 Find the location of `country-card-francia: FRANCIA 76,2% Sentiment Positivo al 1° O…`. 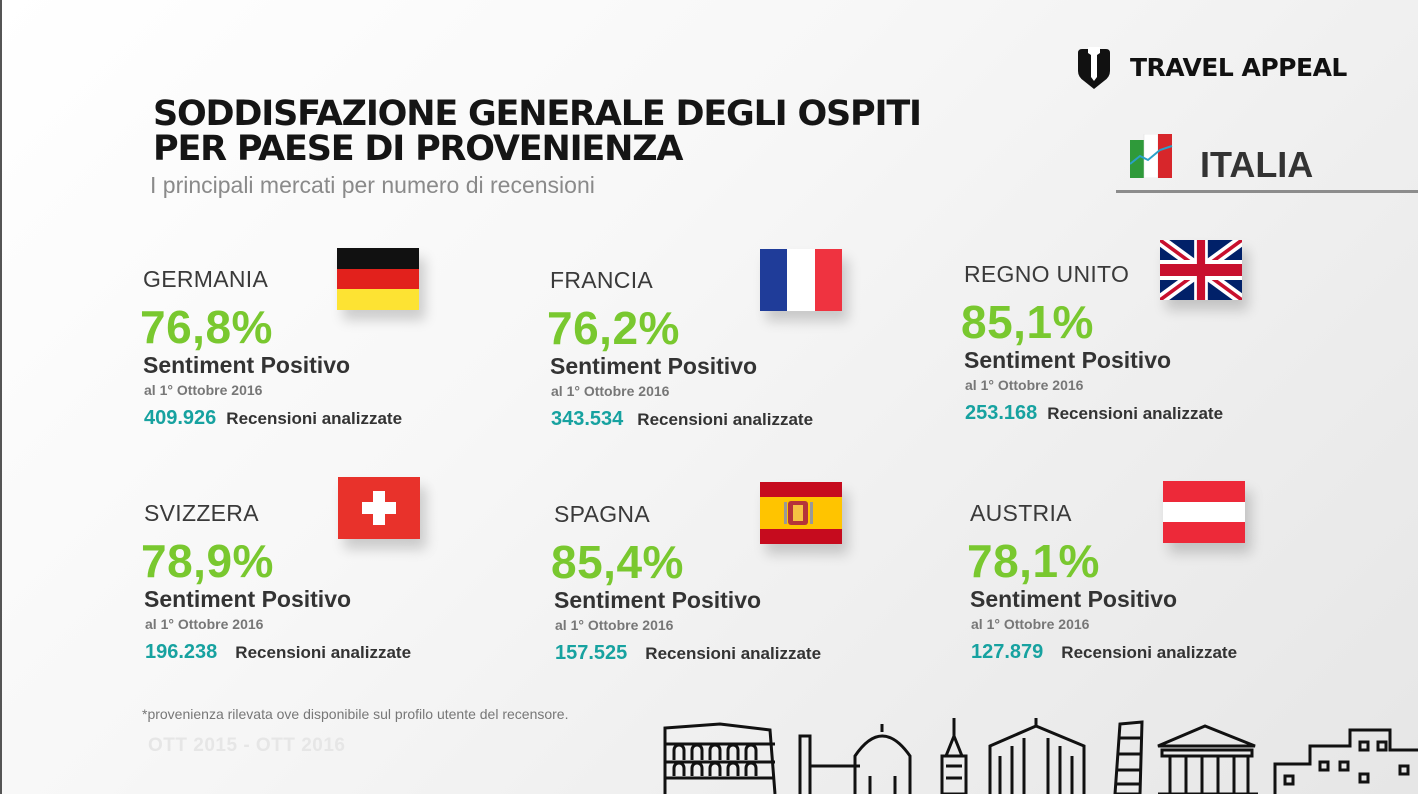

country-card-francia: FRANCIA 76,2% Sentiment Positivo al 1° O… is located at coordinates (728, 349).